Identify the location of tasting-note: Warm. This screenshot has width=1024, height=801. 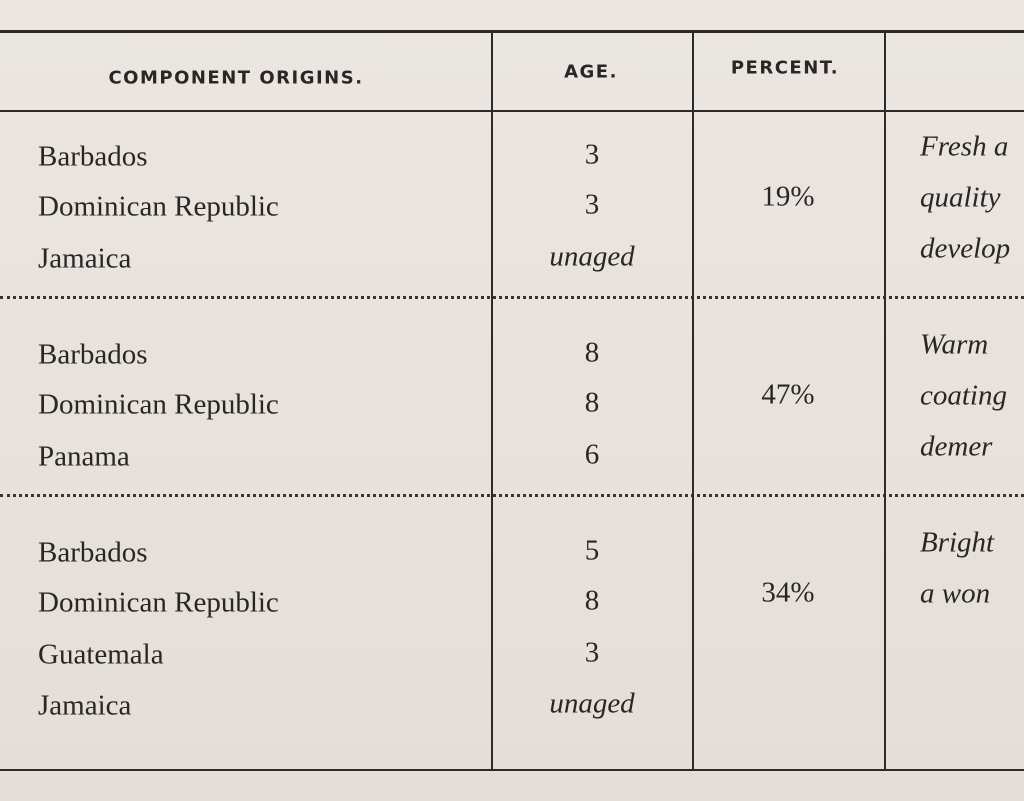
(954, 344).